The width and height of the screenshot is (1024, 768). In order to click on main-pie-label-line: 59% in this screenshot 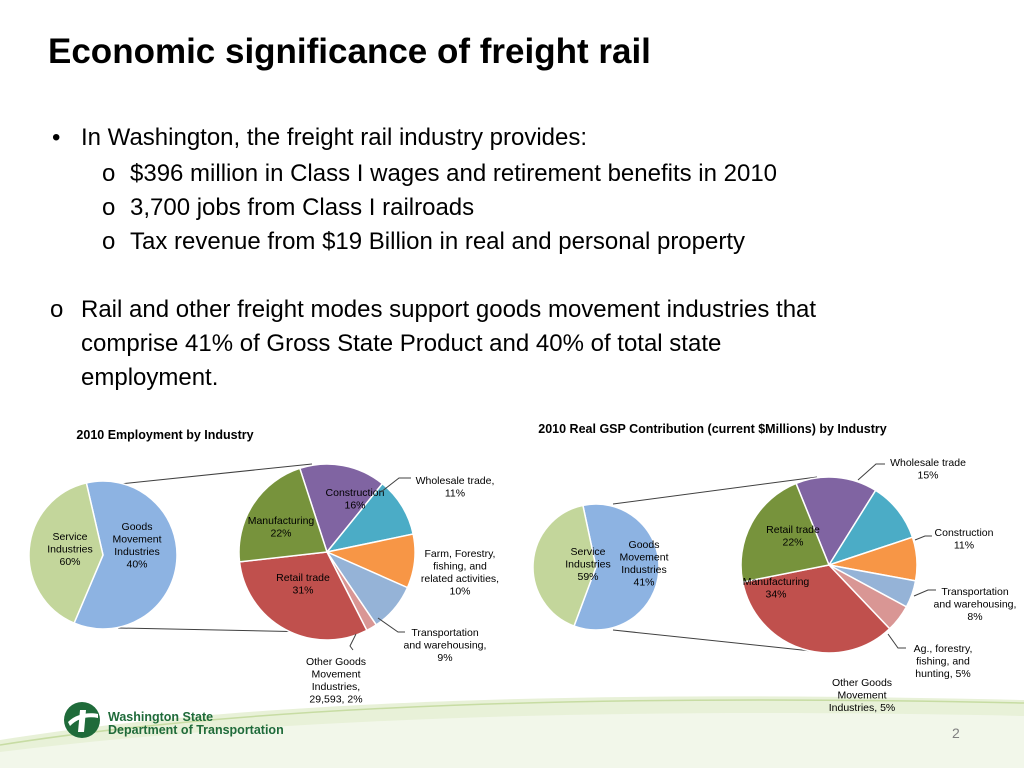, I will do `click(587, 577)`.